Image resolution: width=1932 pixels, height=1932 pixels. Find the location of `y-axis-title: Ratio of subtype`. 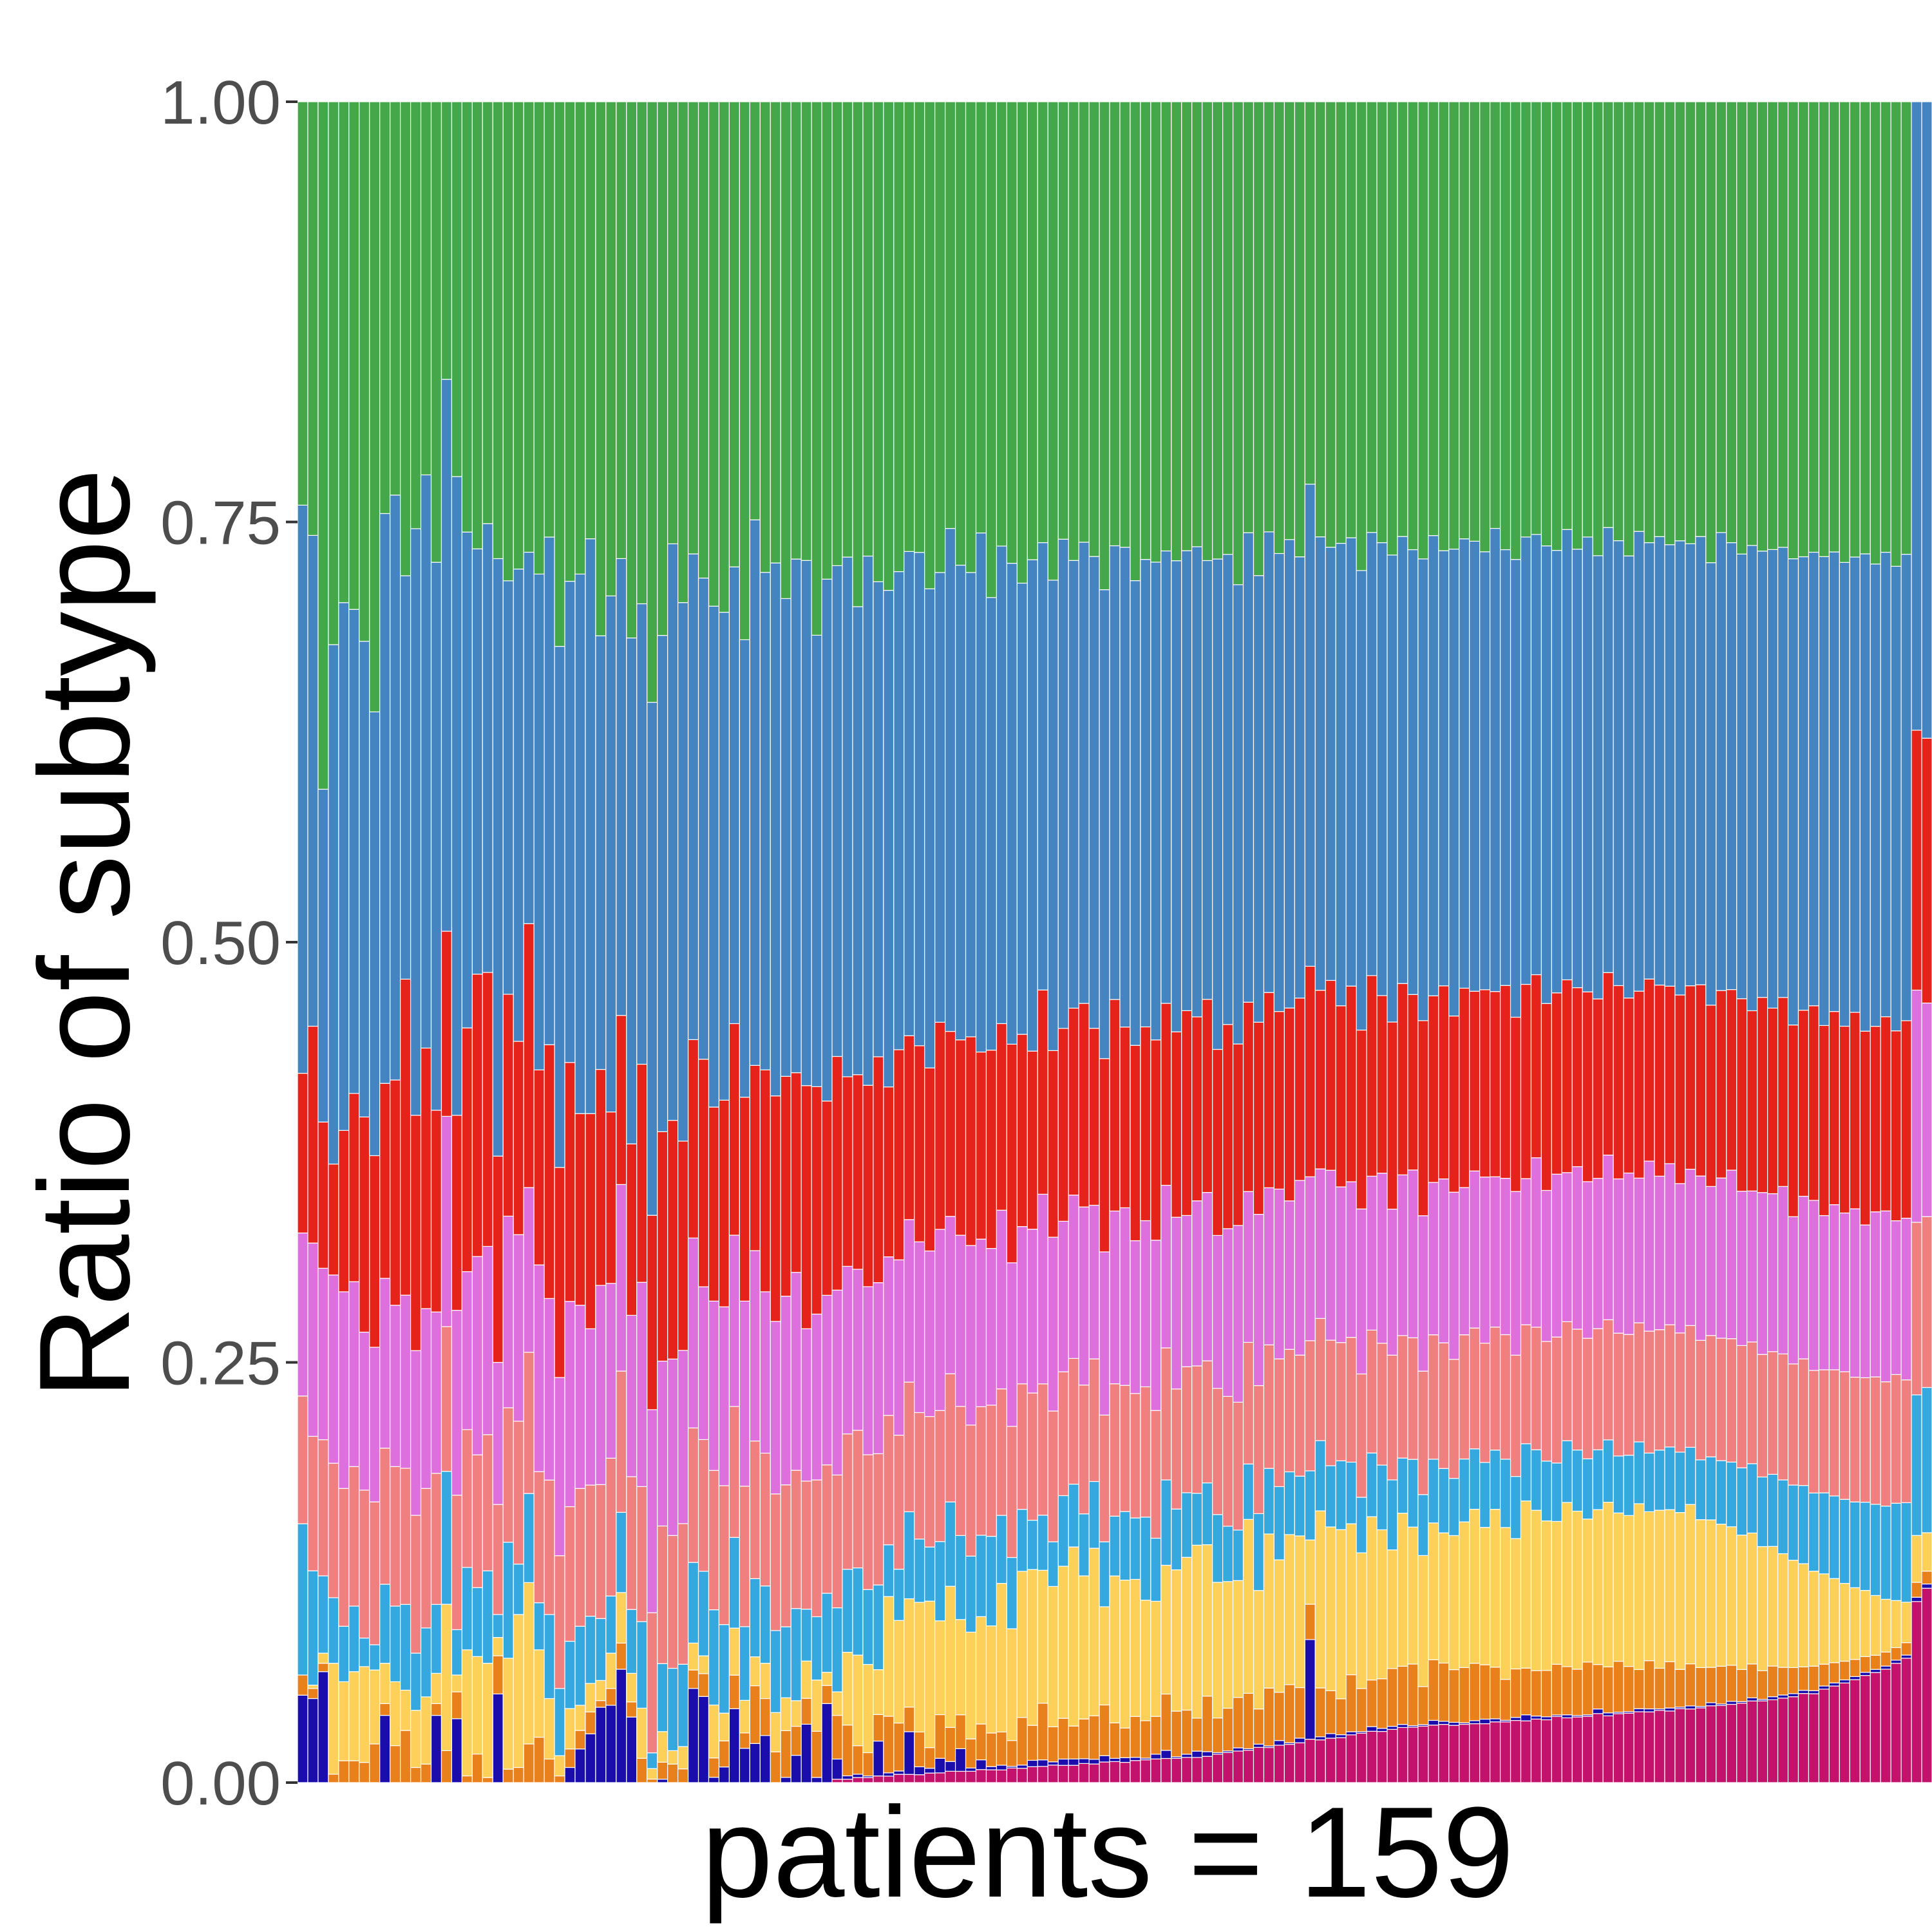

y-axis-title: Ratio of subtype is located at coordinates (84, 934).